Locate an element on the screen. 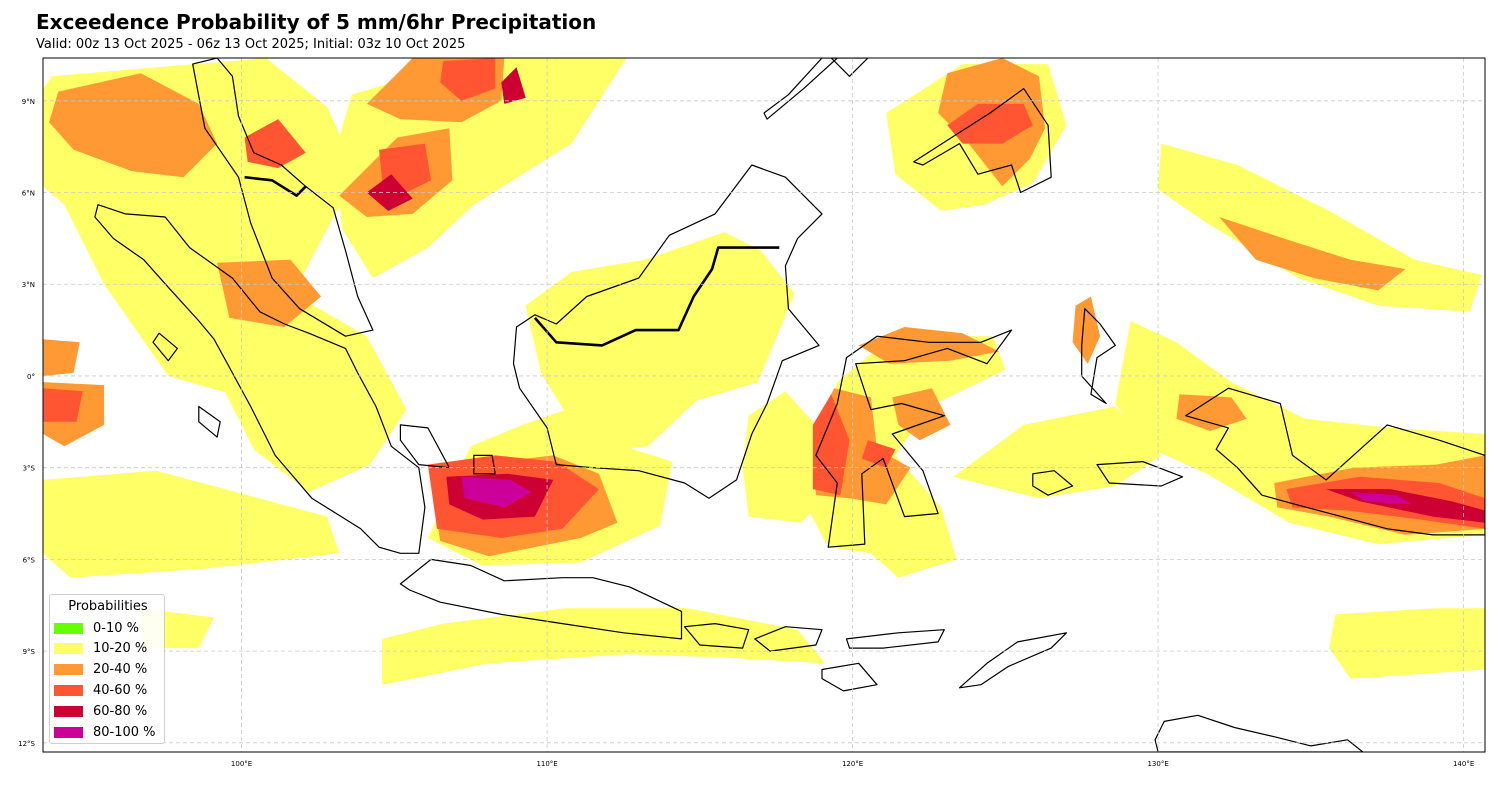 Image resolution: width=1500 pixels, height=800 pixels. lat-tick-label: 12°S is located at coordinates (26, 744).